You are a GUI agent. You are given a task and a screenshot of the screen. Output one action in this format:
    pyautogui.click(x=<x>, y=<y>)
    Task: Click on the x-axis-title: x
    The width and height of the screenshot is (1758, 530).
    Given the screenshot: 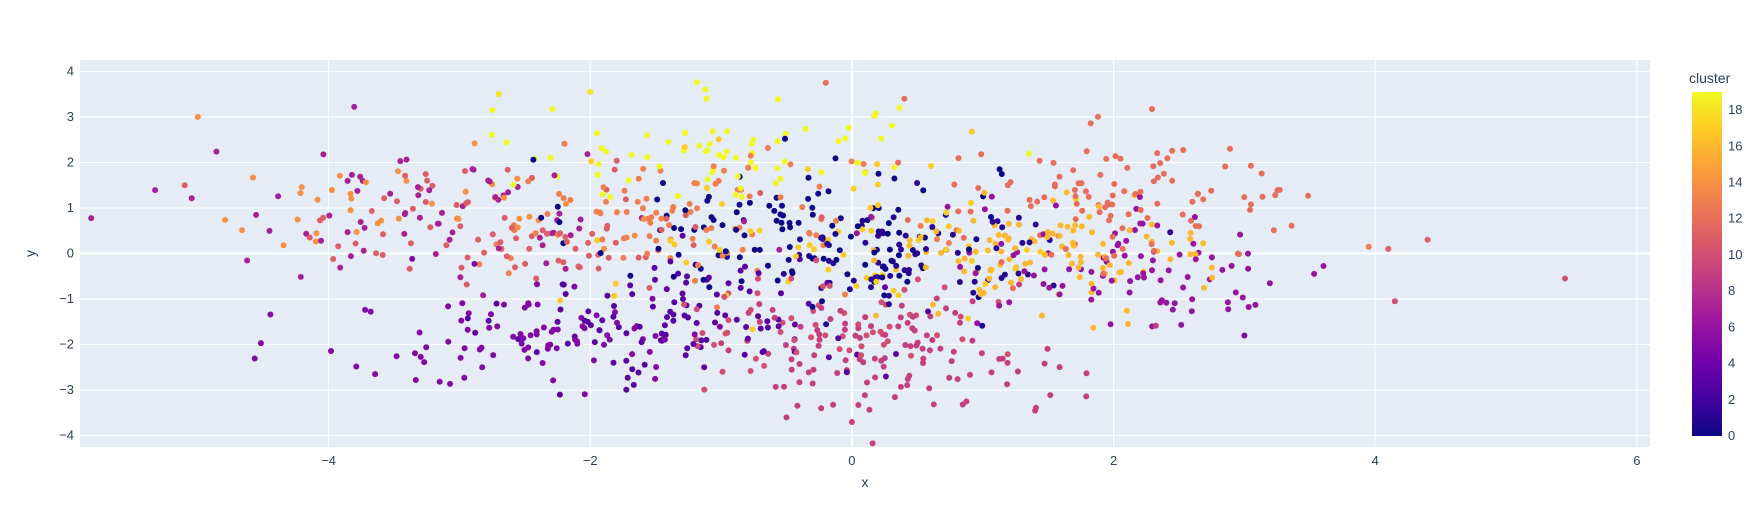 What is the action you would take?
    pyautogui.click(x=865, y=482)
    